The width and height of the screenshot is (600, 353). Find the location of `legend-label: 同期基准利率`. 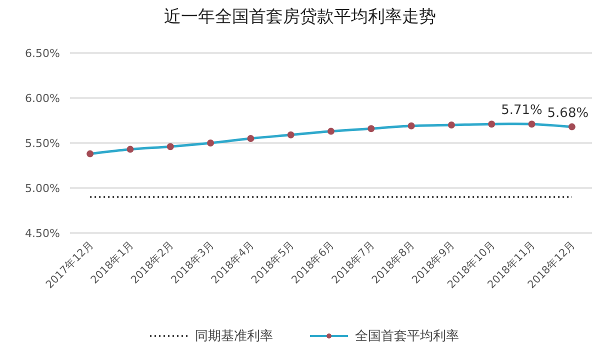

legend-label: 同期基准利率 is located at coordinates (234, 336).